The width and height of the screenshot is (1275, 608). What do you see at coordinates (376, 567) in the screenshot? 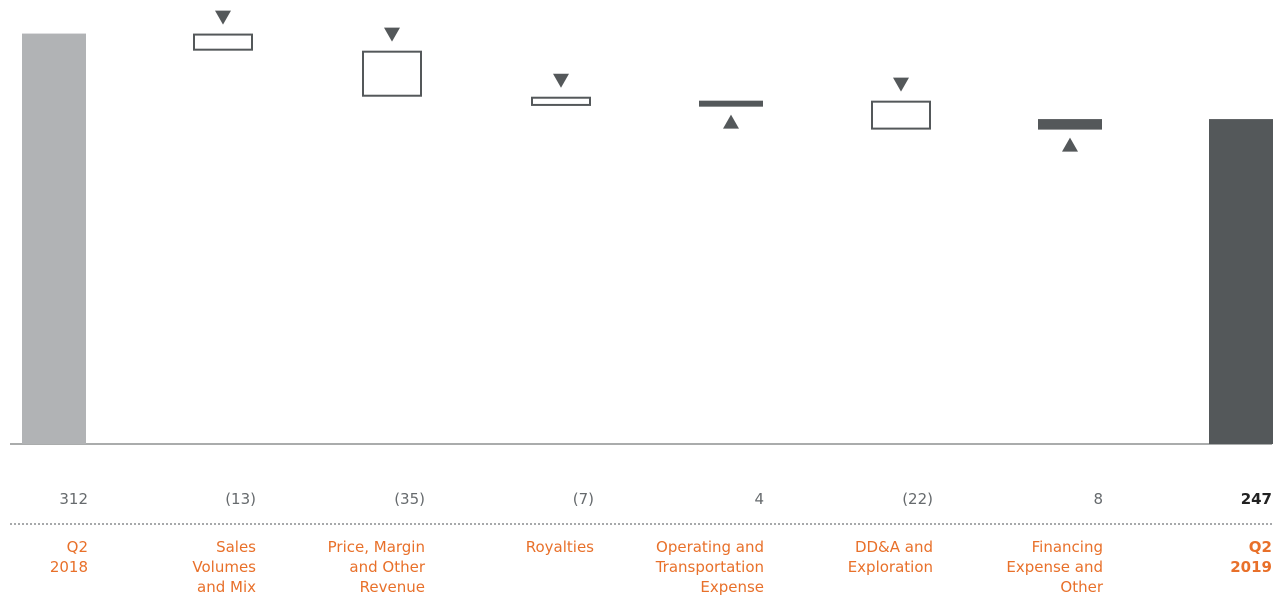
I see `category-label-2: Price, Margin and Other Revenue` at bounding box center [376, 567].